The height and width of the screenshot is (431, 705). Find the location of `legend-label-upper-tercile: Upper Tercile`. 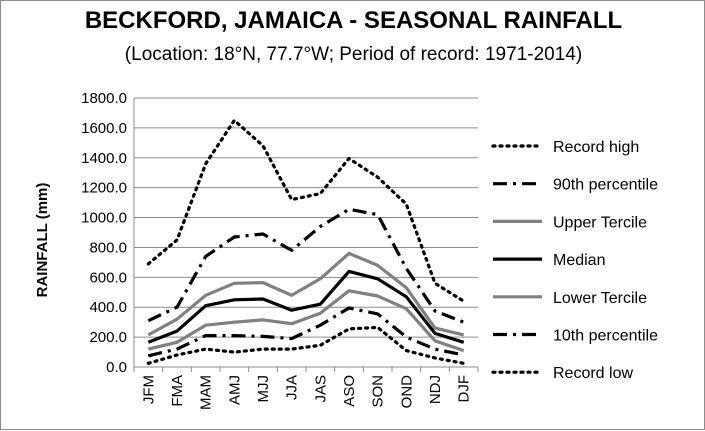

legend-label-upper-tercile: Upper Tercile is located at coordinates (600, 222).